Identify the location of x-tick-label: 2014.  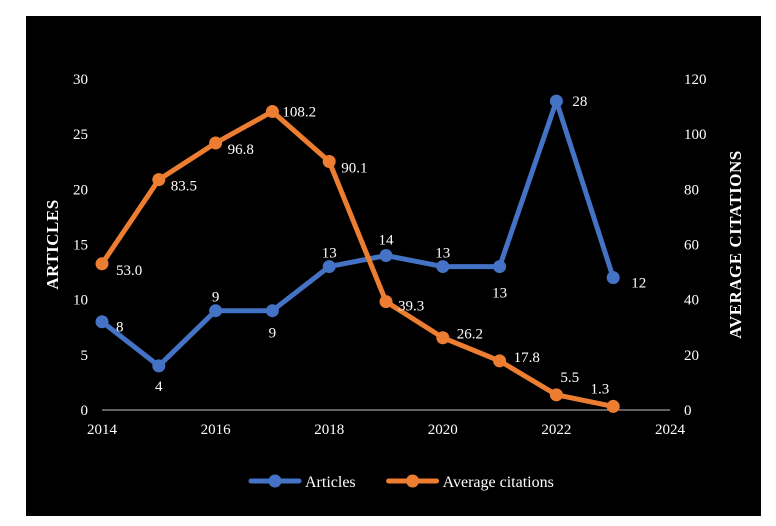
(102, 430).